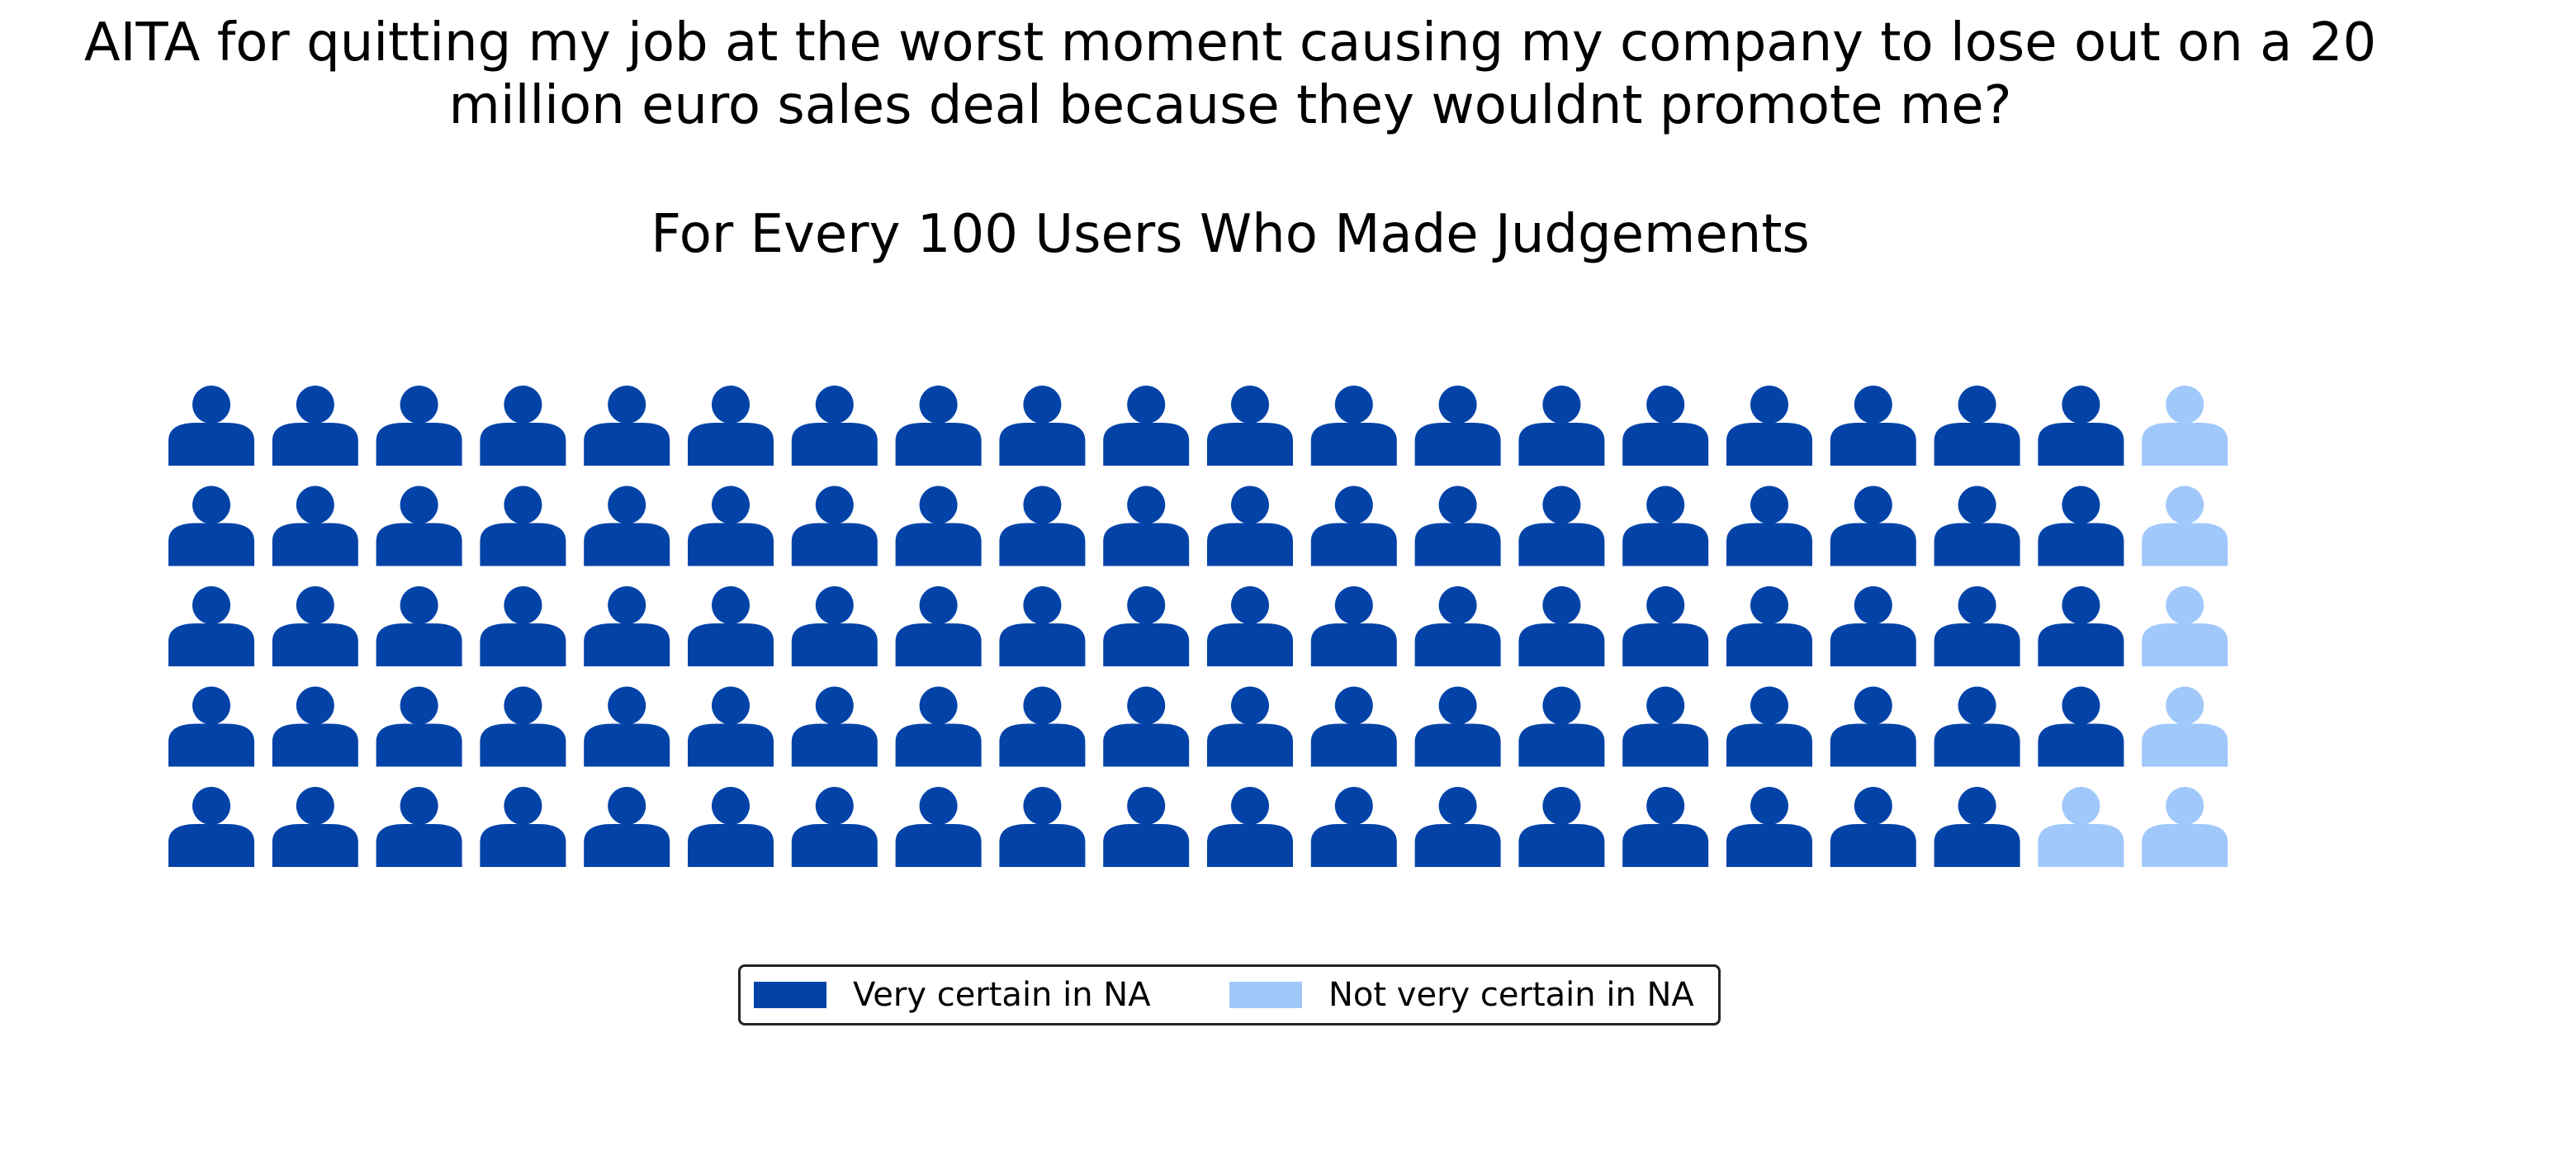 The width and height of the screenshot is (2576, 1151). What do you see at coordinates (1511, 995) in the screenshot?
I see `legend-label-not-very-certain: Not very certain in NA` at bounding box center [1511, 995].